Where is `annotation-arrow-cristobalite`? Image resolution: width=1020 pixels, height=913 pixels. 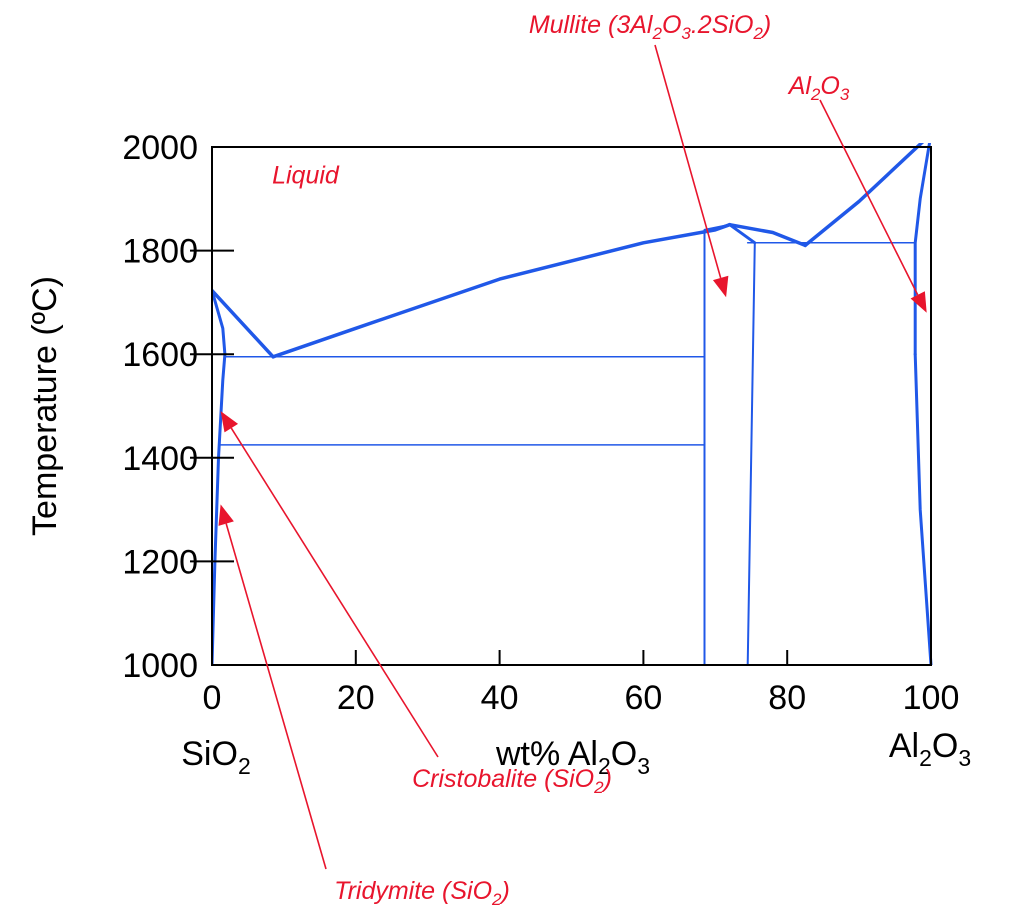 annotation-arrow-cristobalite is located at coordinates (334, 592).